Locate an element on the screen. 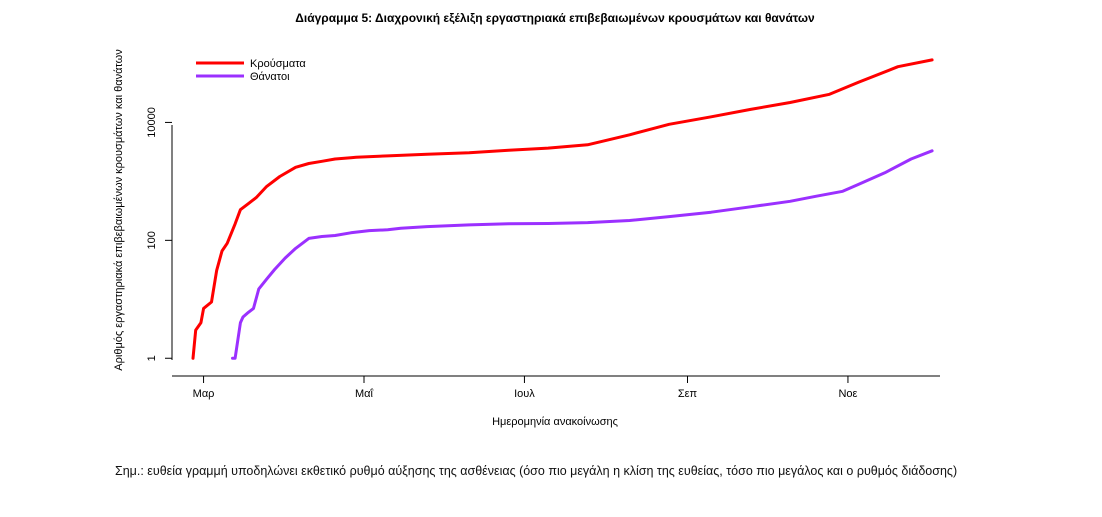 Image resolution: width=1102 pixels, height=517 pixels. x-tick-label: Νοε is located at coordinates (847, 394).